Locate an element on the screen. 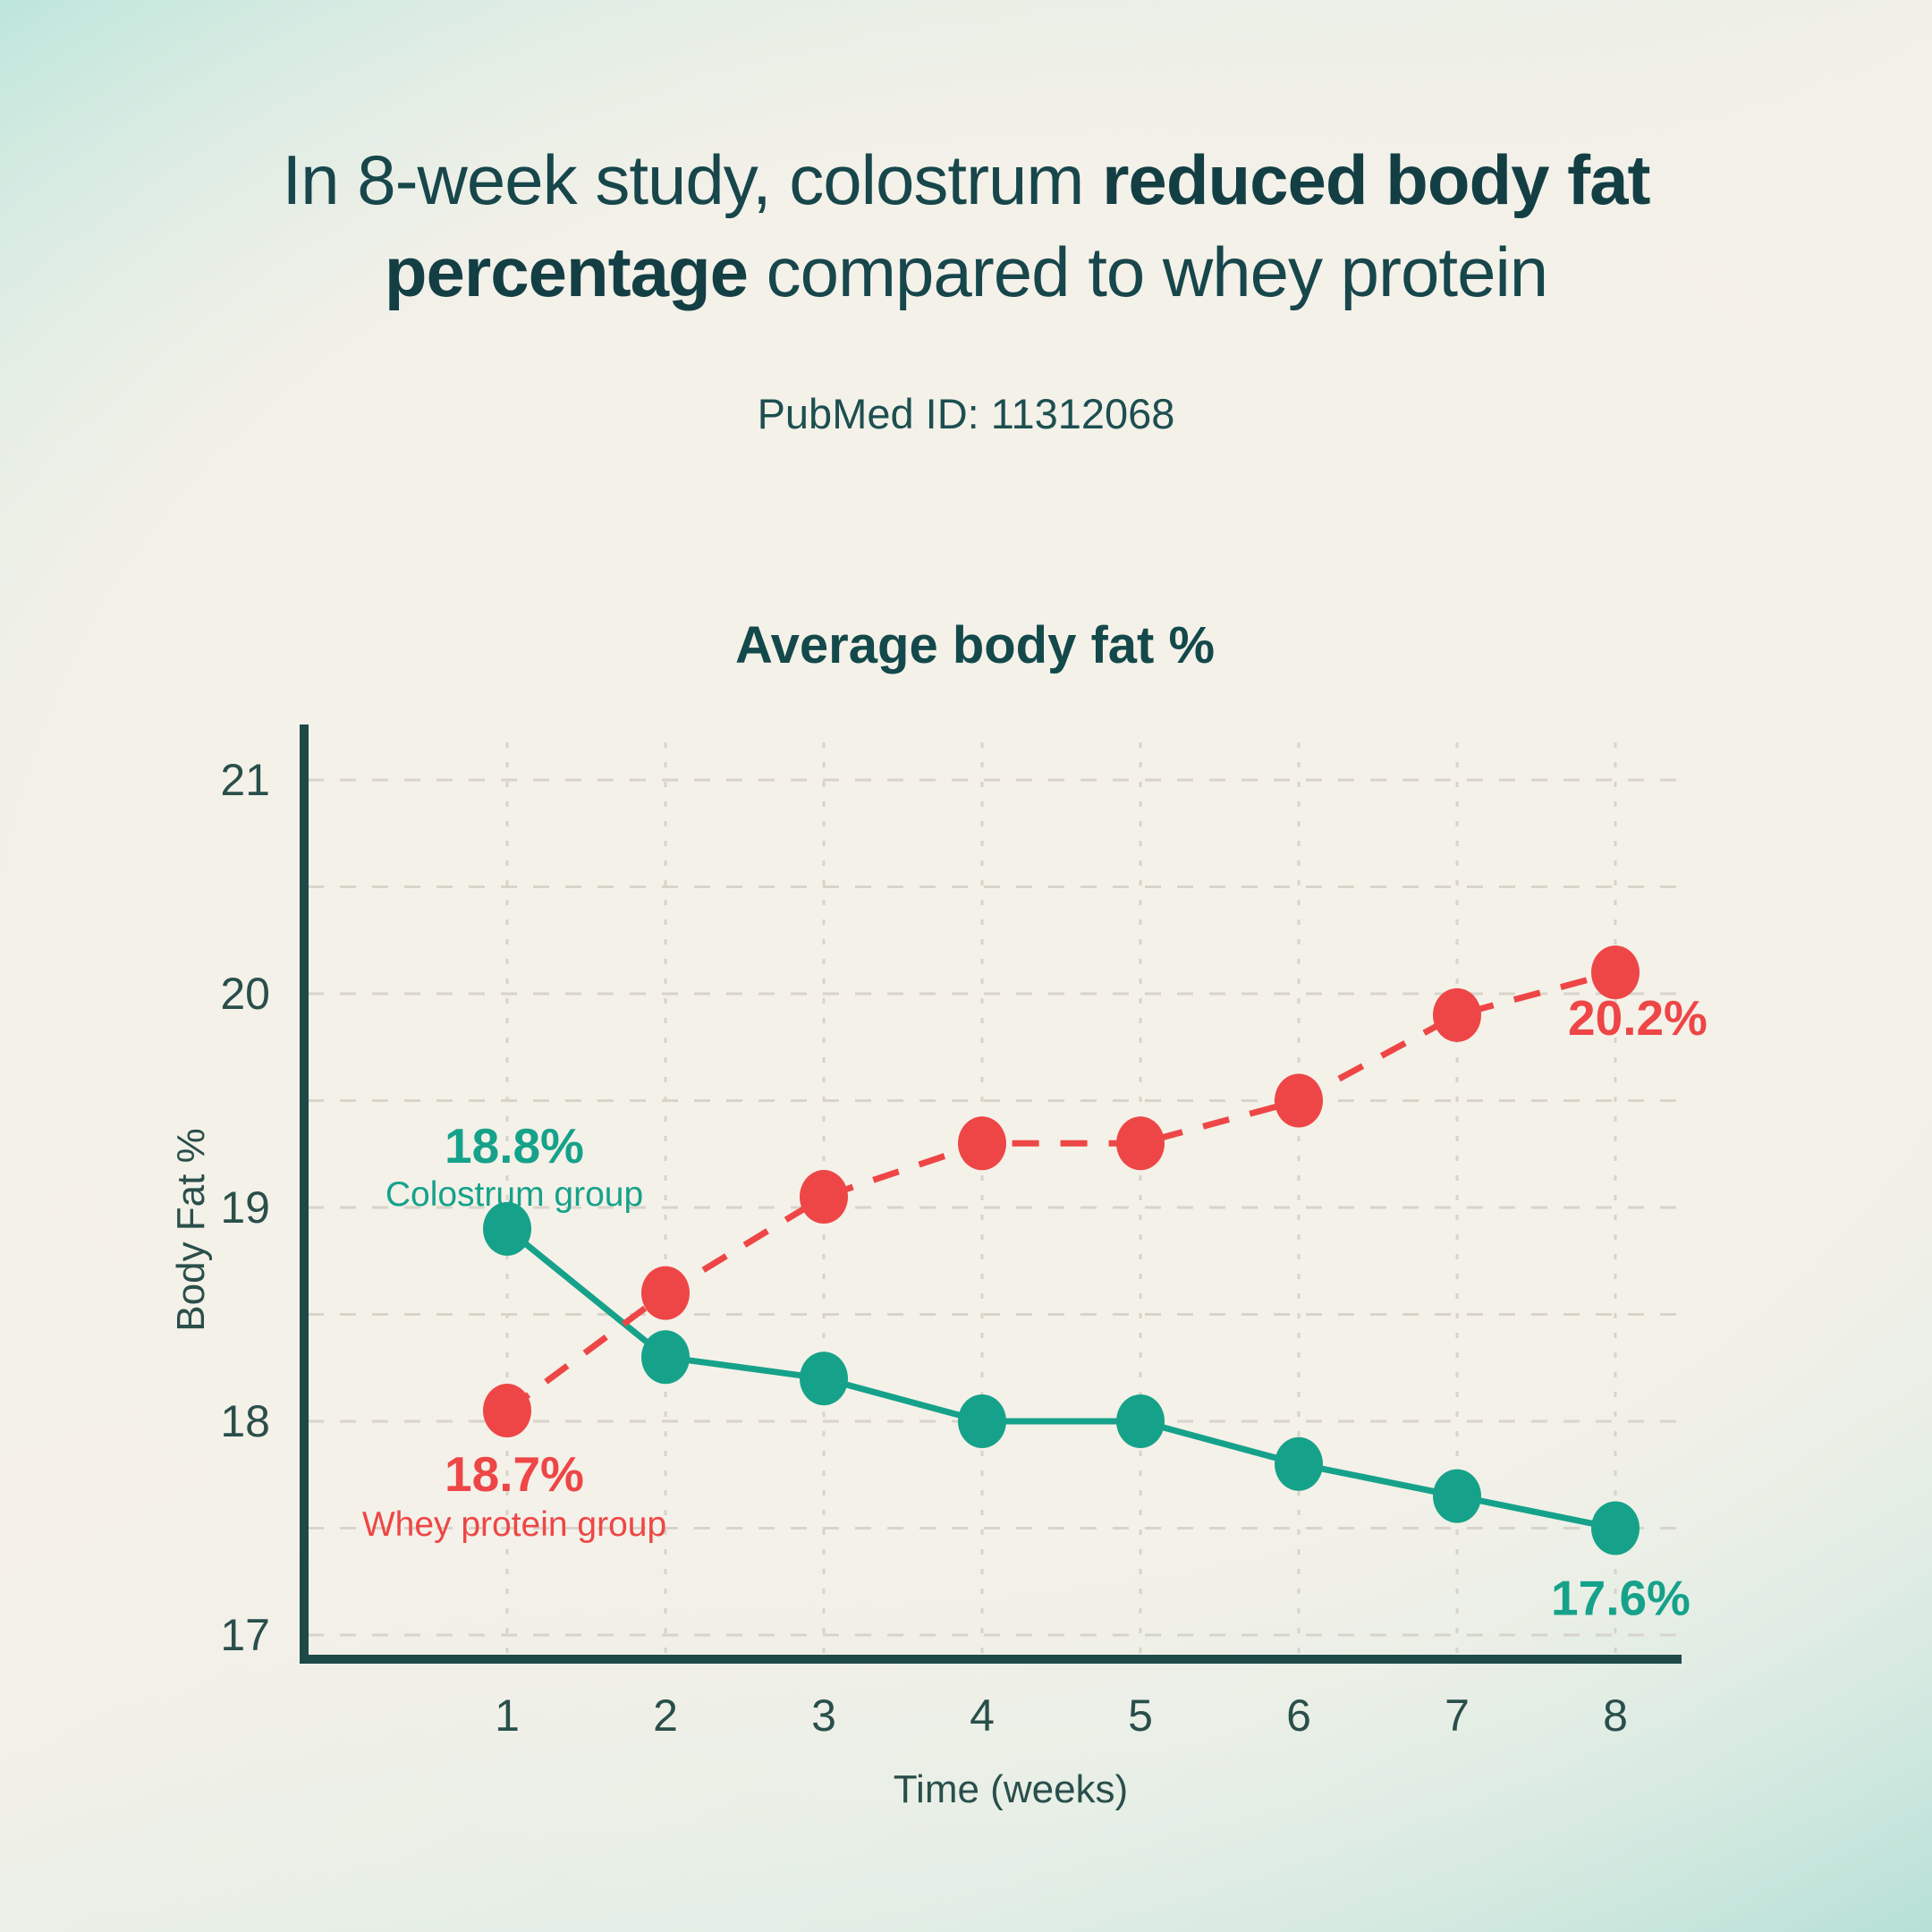 This screenshot has width=1932, height=1932. y-tick-label: 21 is located at coordinates (245, 780).